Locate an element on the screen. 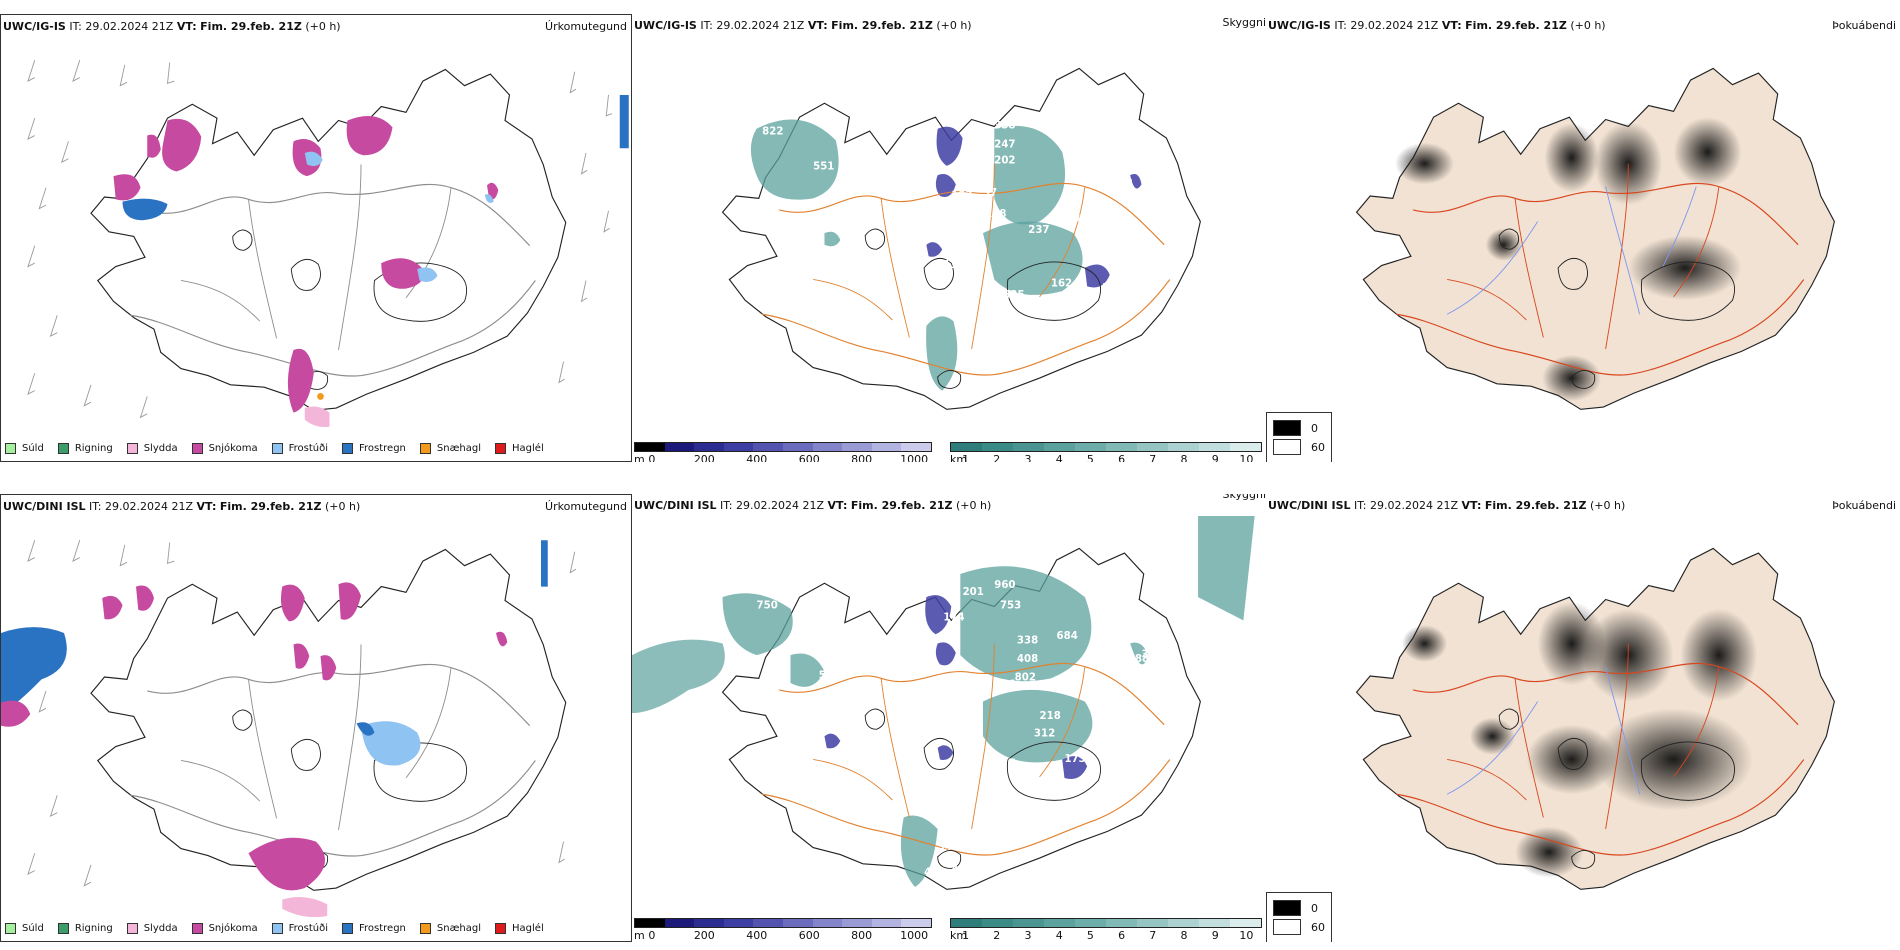 Image resolution: width=1900 pixels, height=950 pixels. value-label: 177 is located at coordinates (1004, 763).